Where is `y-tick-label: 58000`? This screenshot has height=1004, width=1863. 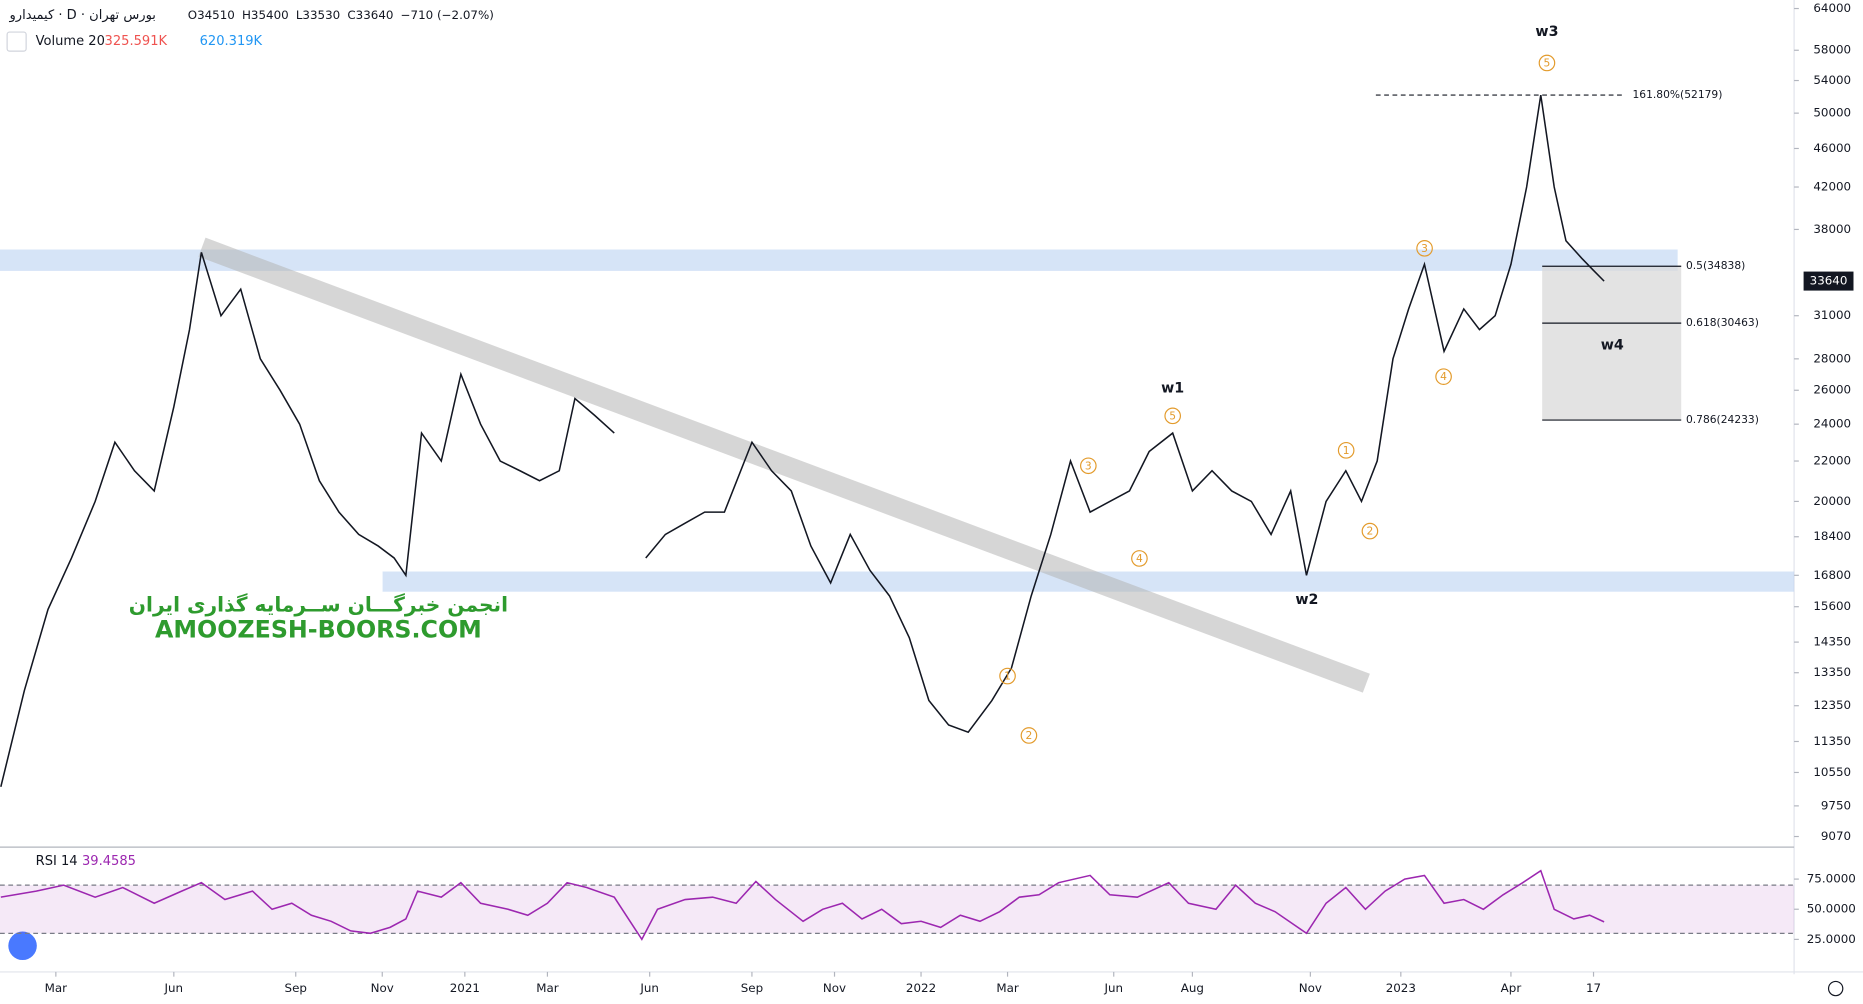
y-tick-label: 58000 is located at coordinates (1832, 50).